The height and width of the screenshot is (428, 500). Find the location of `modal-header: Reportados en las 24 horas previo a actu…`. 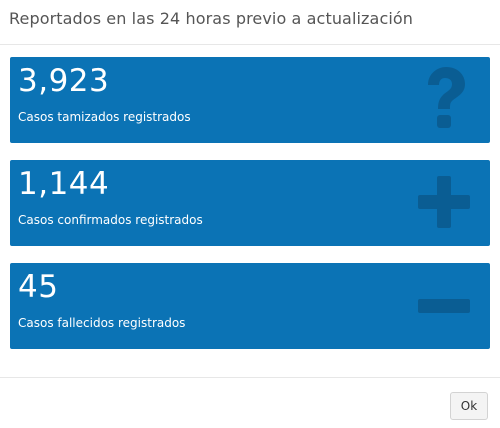

modal-header: Reportados en las 24 horas previo a actu… is located at coordinates (250, 22).